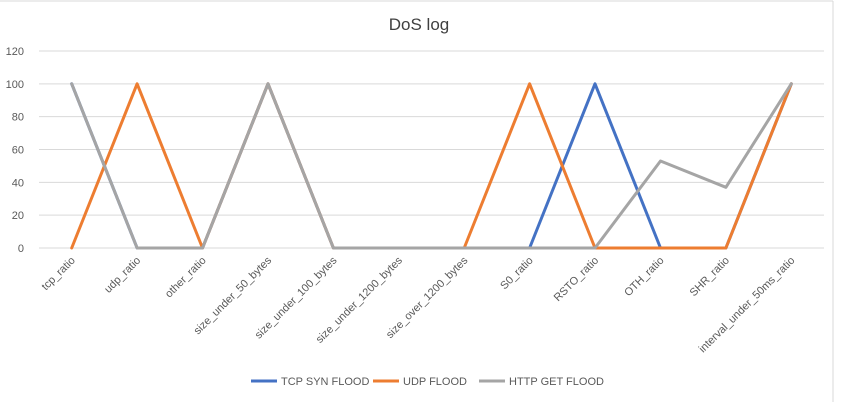 The image size is (842, 407). I want to click on y-tick-label: 0, so click(21, 249).